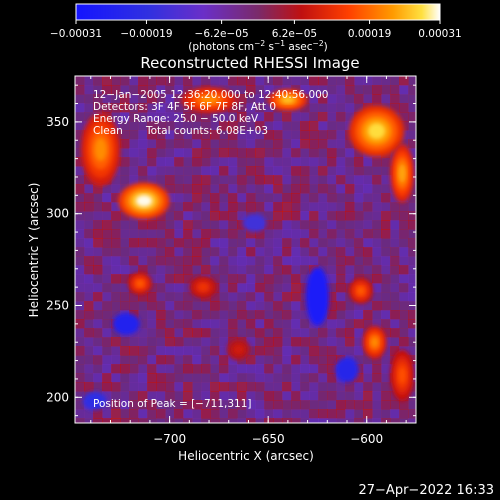 The image size is (500, 500). Describe the element at coordinates (203, 287) in the screenshot. I see `region-level` at that location.